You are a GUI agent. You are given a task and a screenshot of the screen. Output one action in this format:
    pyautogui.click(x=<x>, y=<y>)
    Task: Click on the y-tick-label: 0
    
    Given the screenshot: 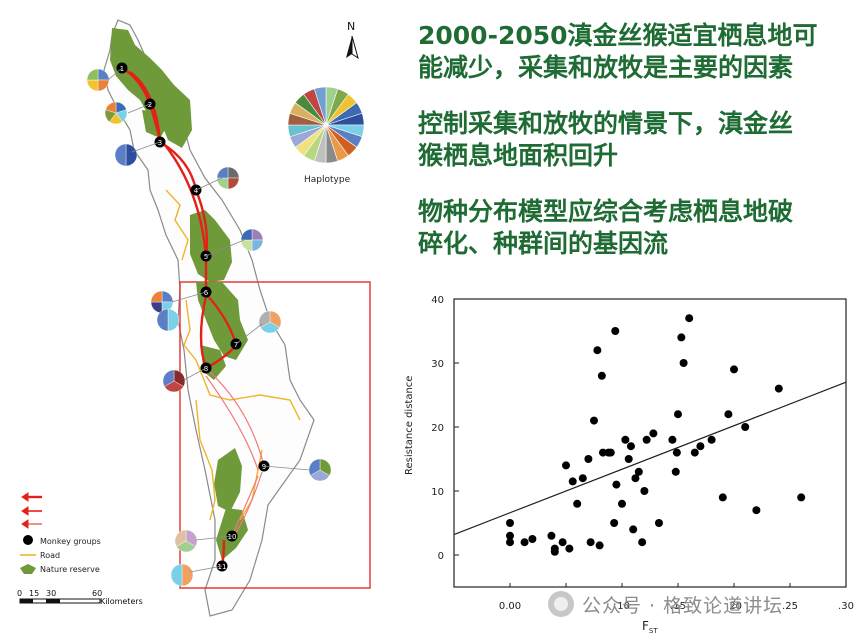 What is the action you would take?
    pyautogui.click(x=441, y=556)
    